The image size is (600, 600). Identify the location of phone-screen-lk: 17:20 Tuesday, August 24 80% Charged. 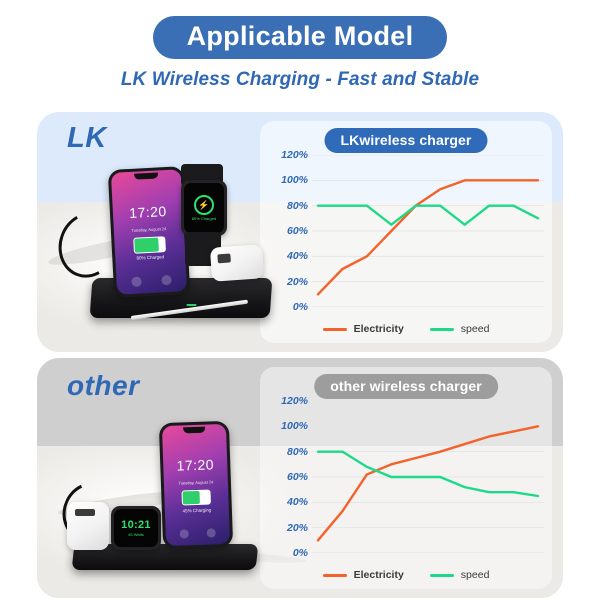
(149, 232).